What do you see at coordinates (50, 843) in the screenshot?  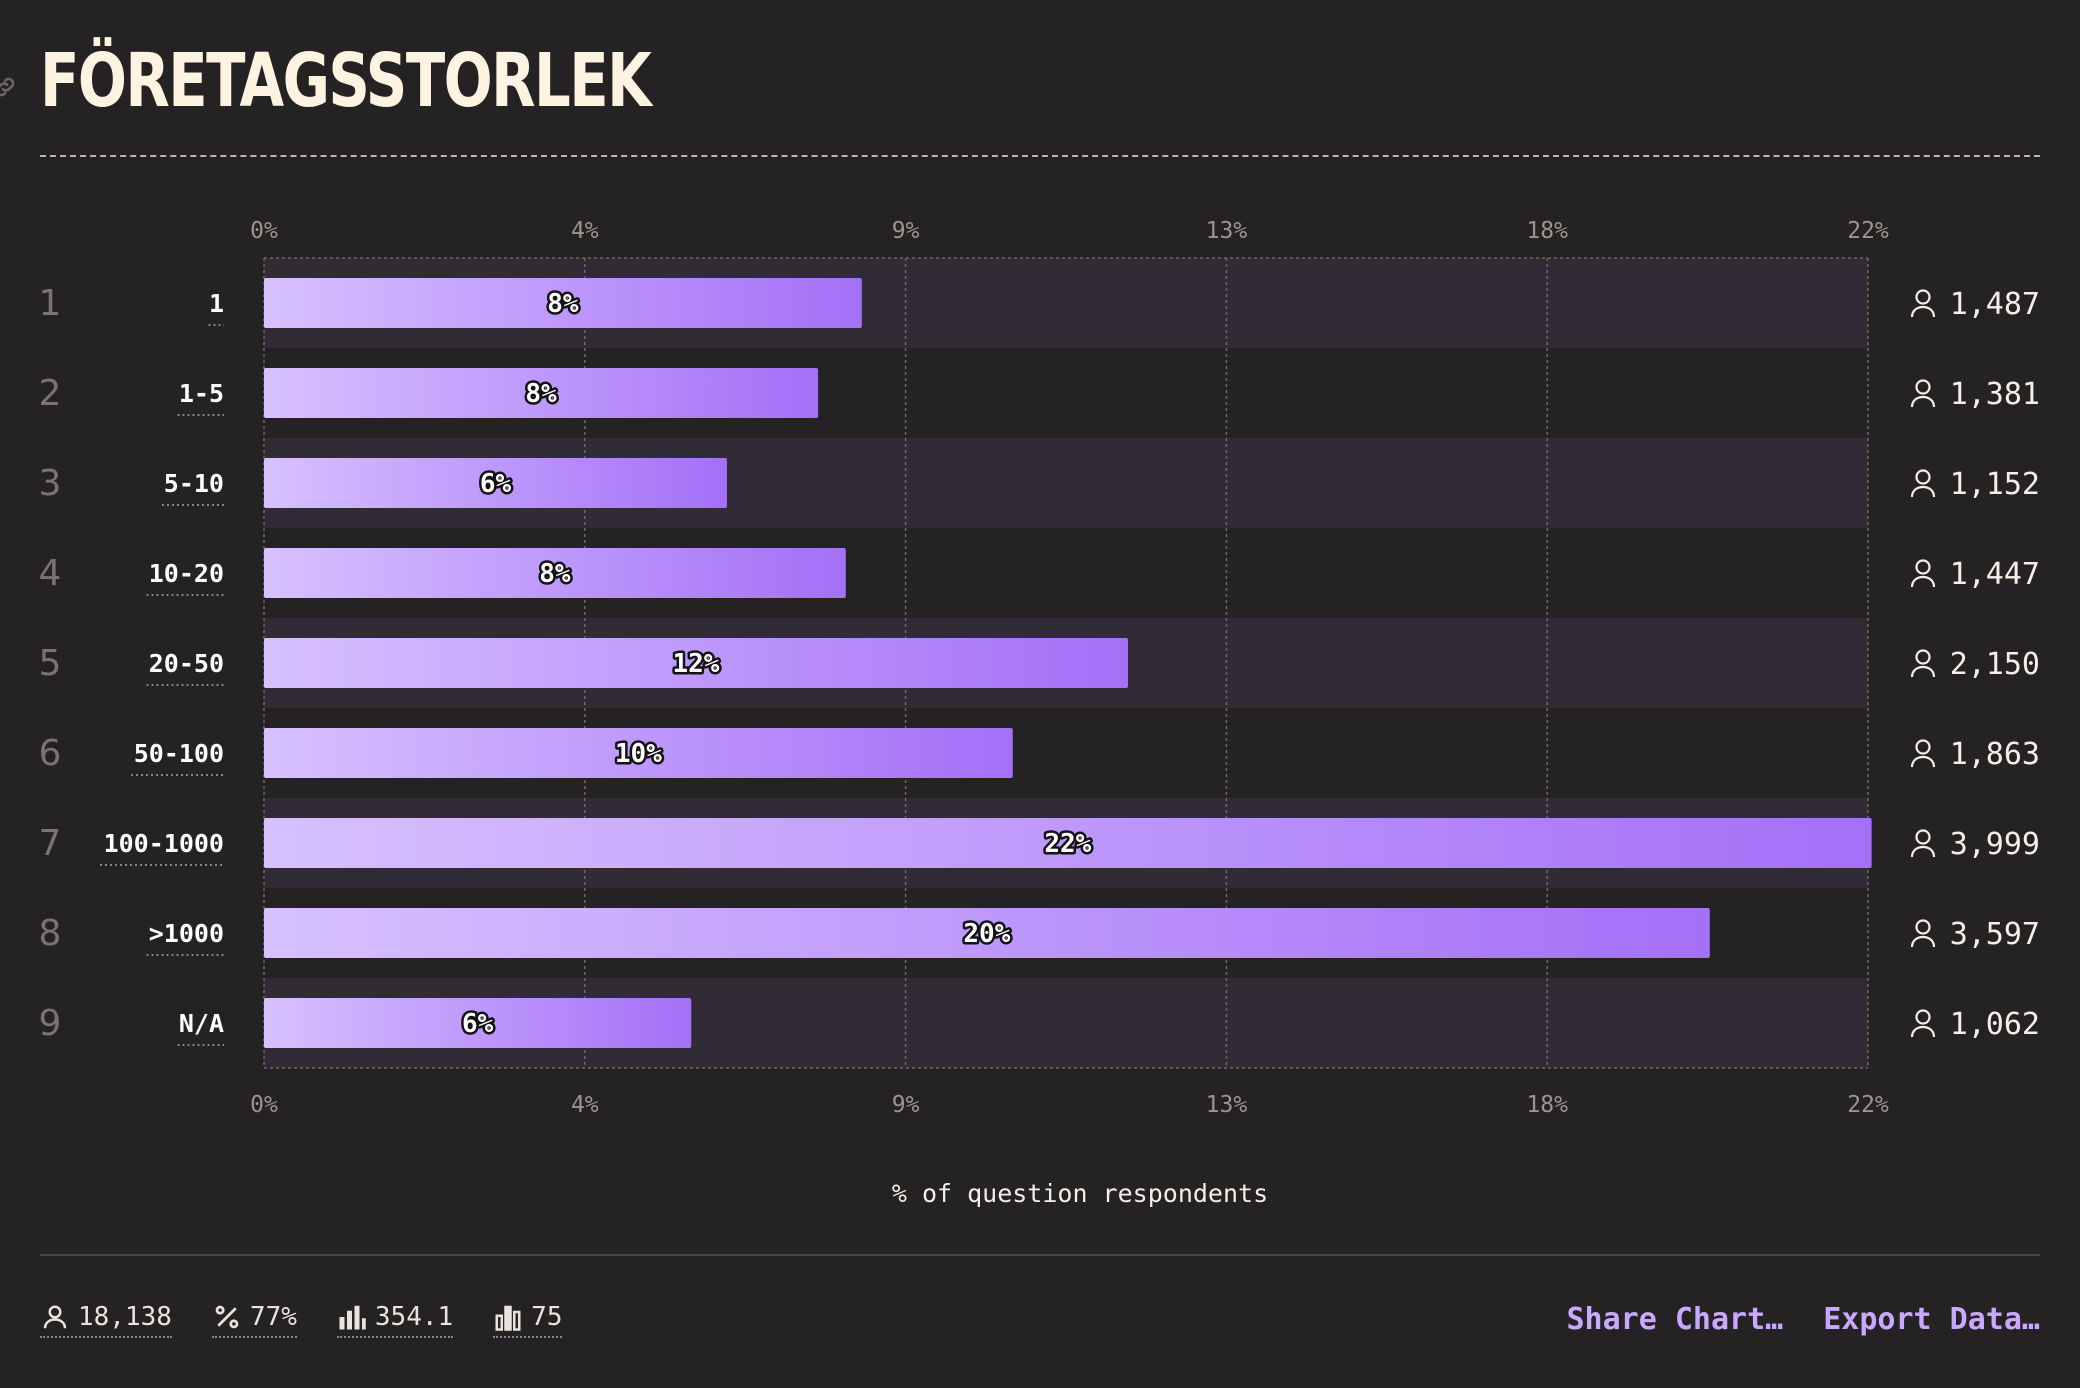 I see `rank-number: 7` at bounding box center [50, 843].